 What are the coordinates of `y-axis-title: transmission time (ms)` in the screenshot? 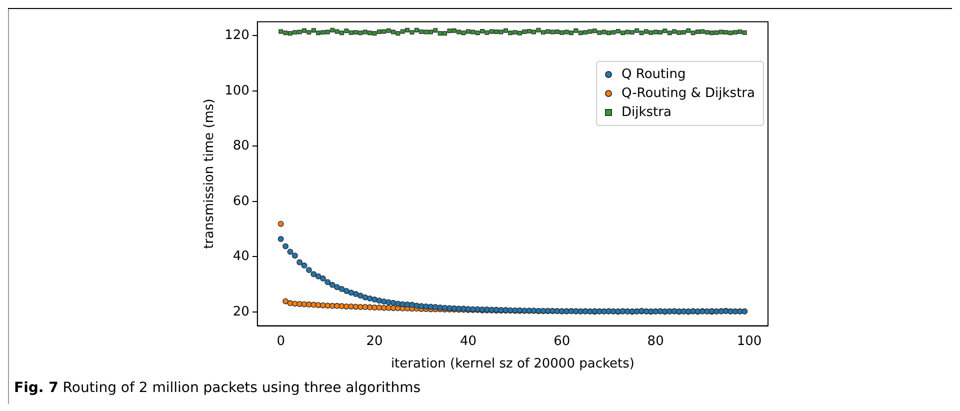 It's located at (210, 173).